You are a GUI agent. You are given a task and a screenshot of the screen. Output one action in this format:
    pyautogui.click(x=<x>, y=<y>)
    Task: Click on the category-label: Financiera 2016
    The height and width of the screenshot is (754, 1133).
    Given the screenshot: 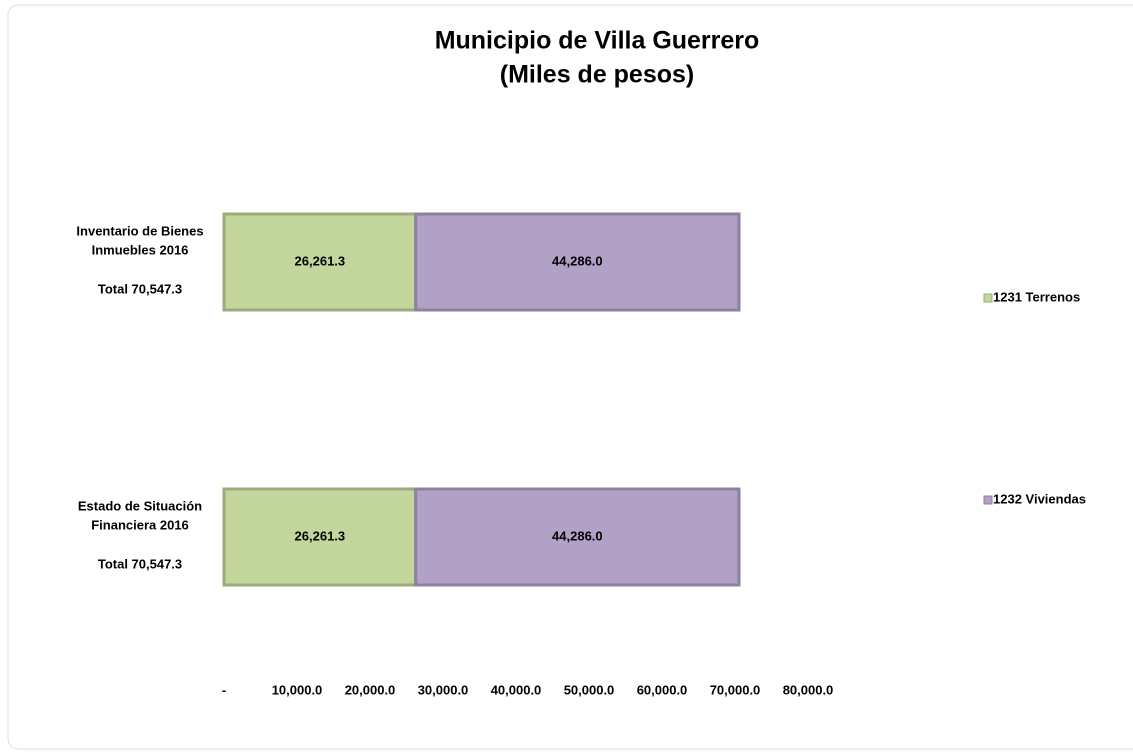 What is the action you would take?
    pyautogui.click(x=140, y=524)
    